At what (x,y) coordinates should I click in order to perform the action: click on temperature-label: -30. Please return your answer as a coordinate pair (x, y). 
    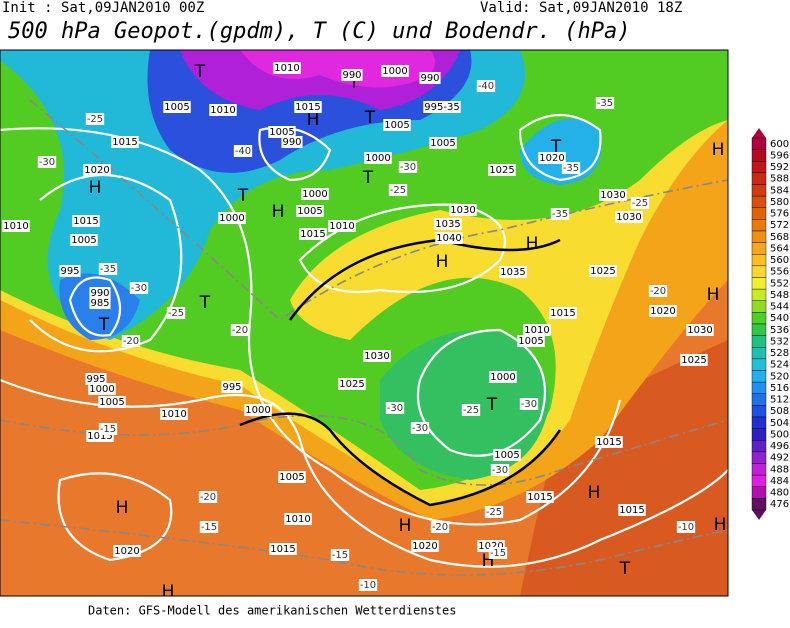
    Looking at the image, I should click on (47, 162).